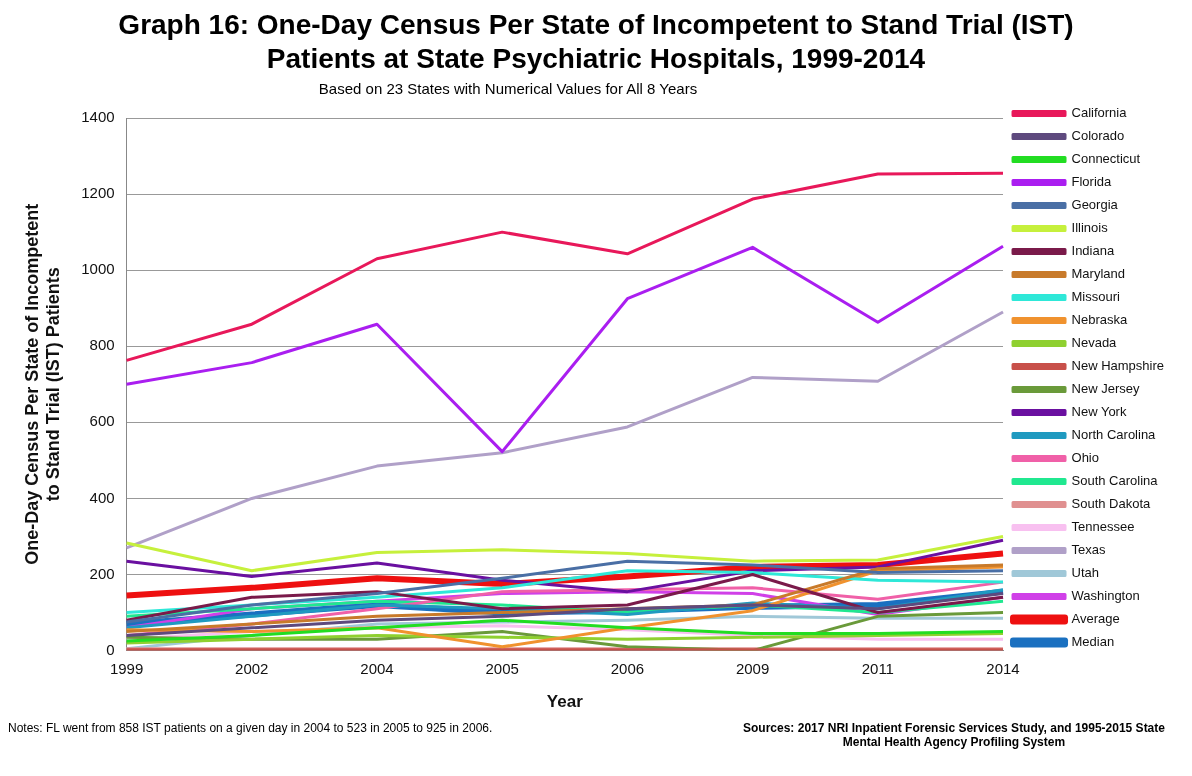 Image resolution: width=1192 pixels, height=776 pixels. Describe the element at coordinates (252, 668) in the screenshot. I see `x-tick-label: 2002` at that location.